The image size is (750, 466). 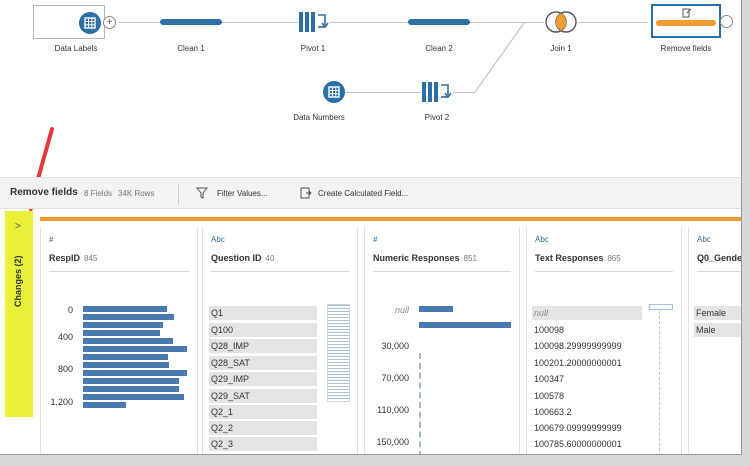 I want to click on profile-card-respid: # RespID 845 0 400 800 1,200, so click(x=119, y=340).